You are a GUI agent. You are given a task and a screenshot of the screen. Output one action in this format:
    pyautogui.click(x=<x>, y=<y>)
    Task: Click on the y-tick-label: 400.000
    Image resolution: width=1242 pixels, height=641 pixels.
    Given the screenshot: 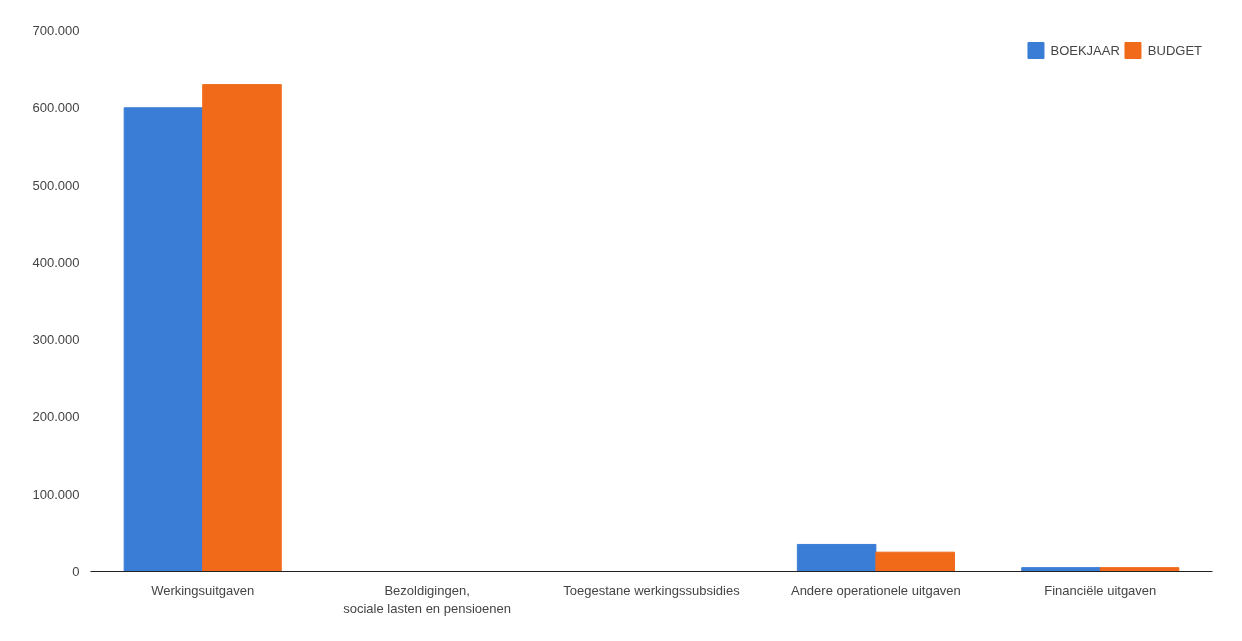 What is the action you would take?
    pyautogui.click(x=56, y=262)
    